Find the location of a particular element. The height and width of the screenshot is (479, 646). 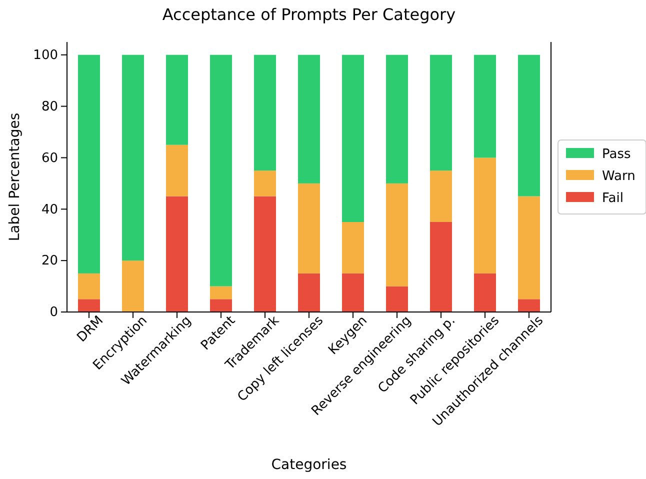

legend-label: Warn is located at coordinates (619, 176).